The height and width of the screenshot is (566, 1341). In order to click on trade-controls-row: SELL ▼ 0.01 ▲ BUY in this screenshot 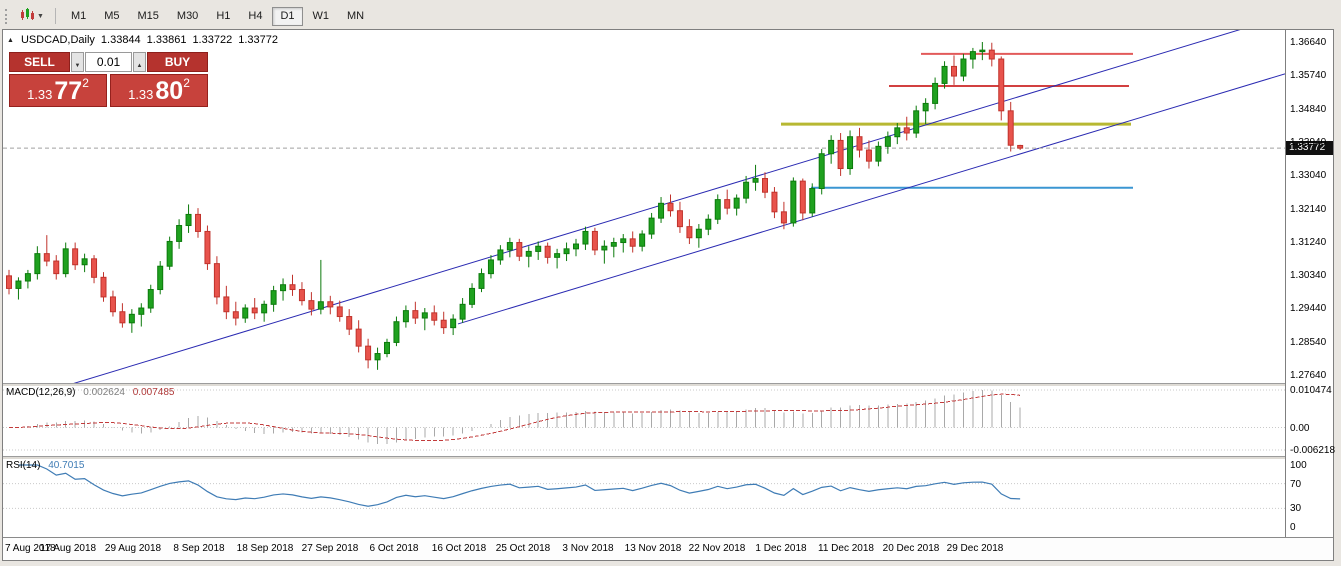, I will do `click(109, 62)`.